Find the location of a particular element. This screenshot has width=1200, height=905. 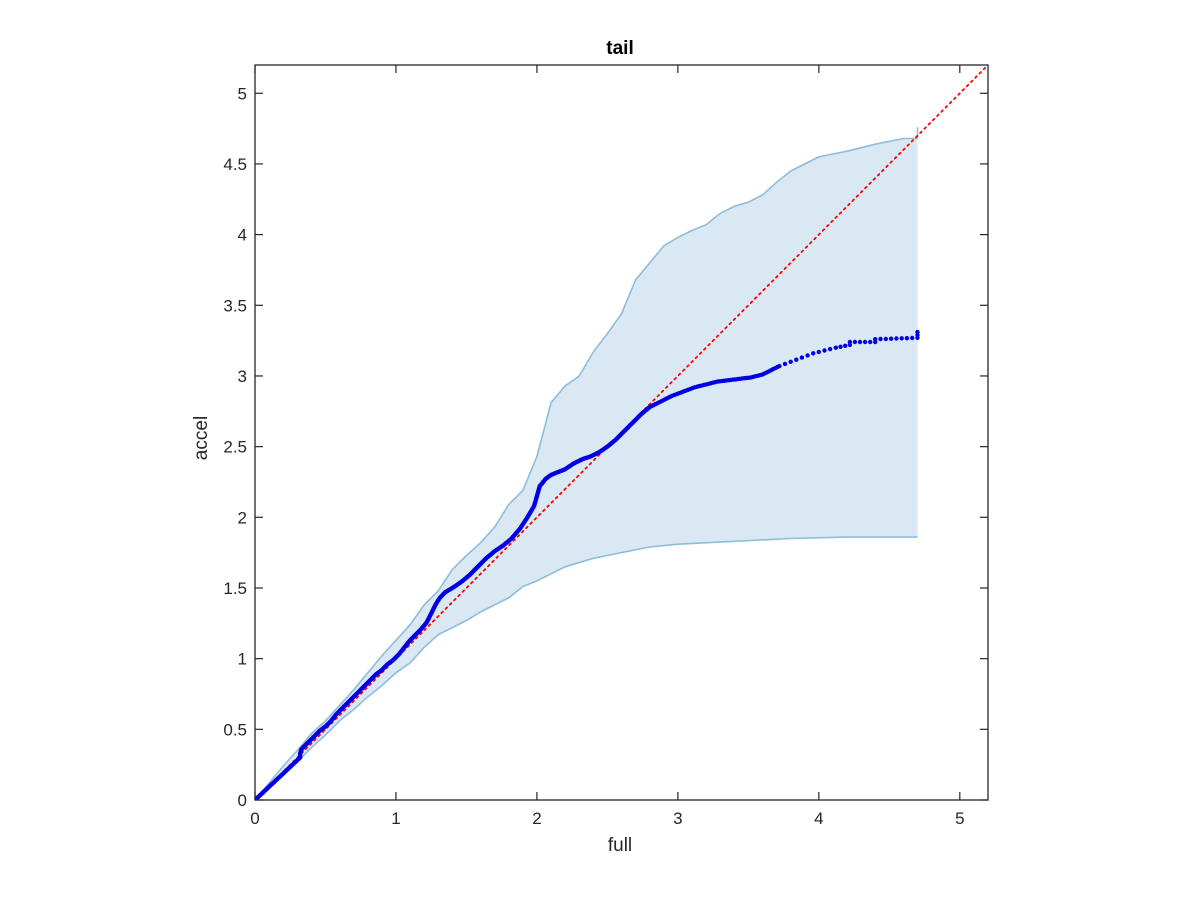

x-tick-label: 5 is located at coordinates (959, 818).